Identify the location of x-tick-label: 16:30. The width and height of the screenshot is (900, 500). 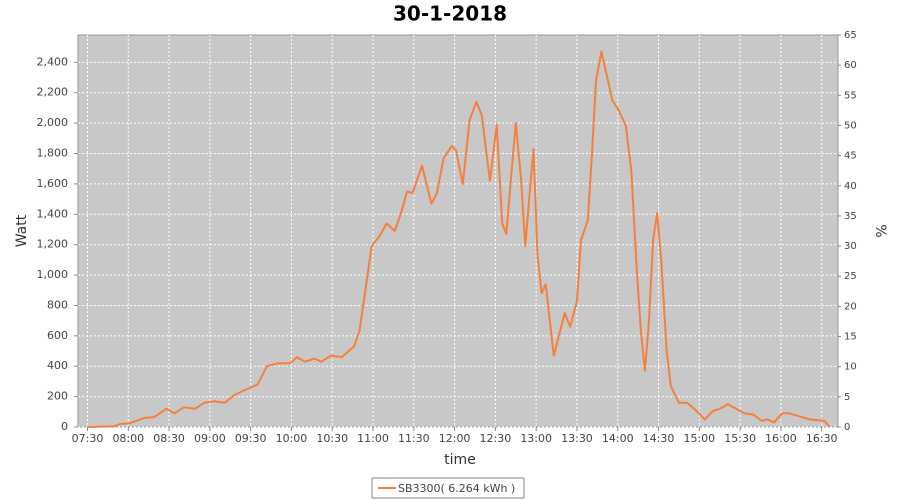
(822, 438).